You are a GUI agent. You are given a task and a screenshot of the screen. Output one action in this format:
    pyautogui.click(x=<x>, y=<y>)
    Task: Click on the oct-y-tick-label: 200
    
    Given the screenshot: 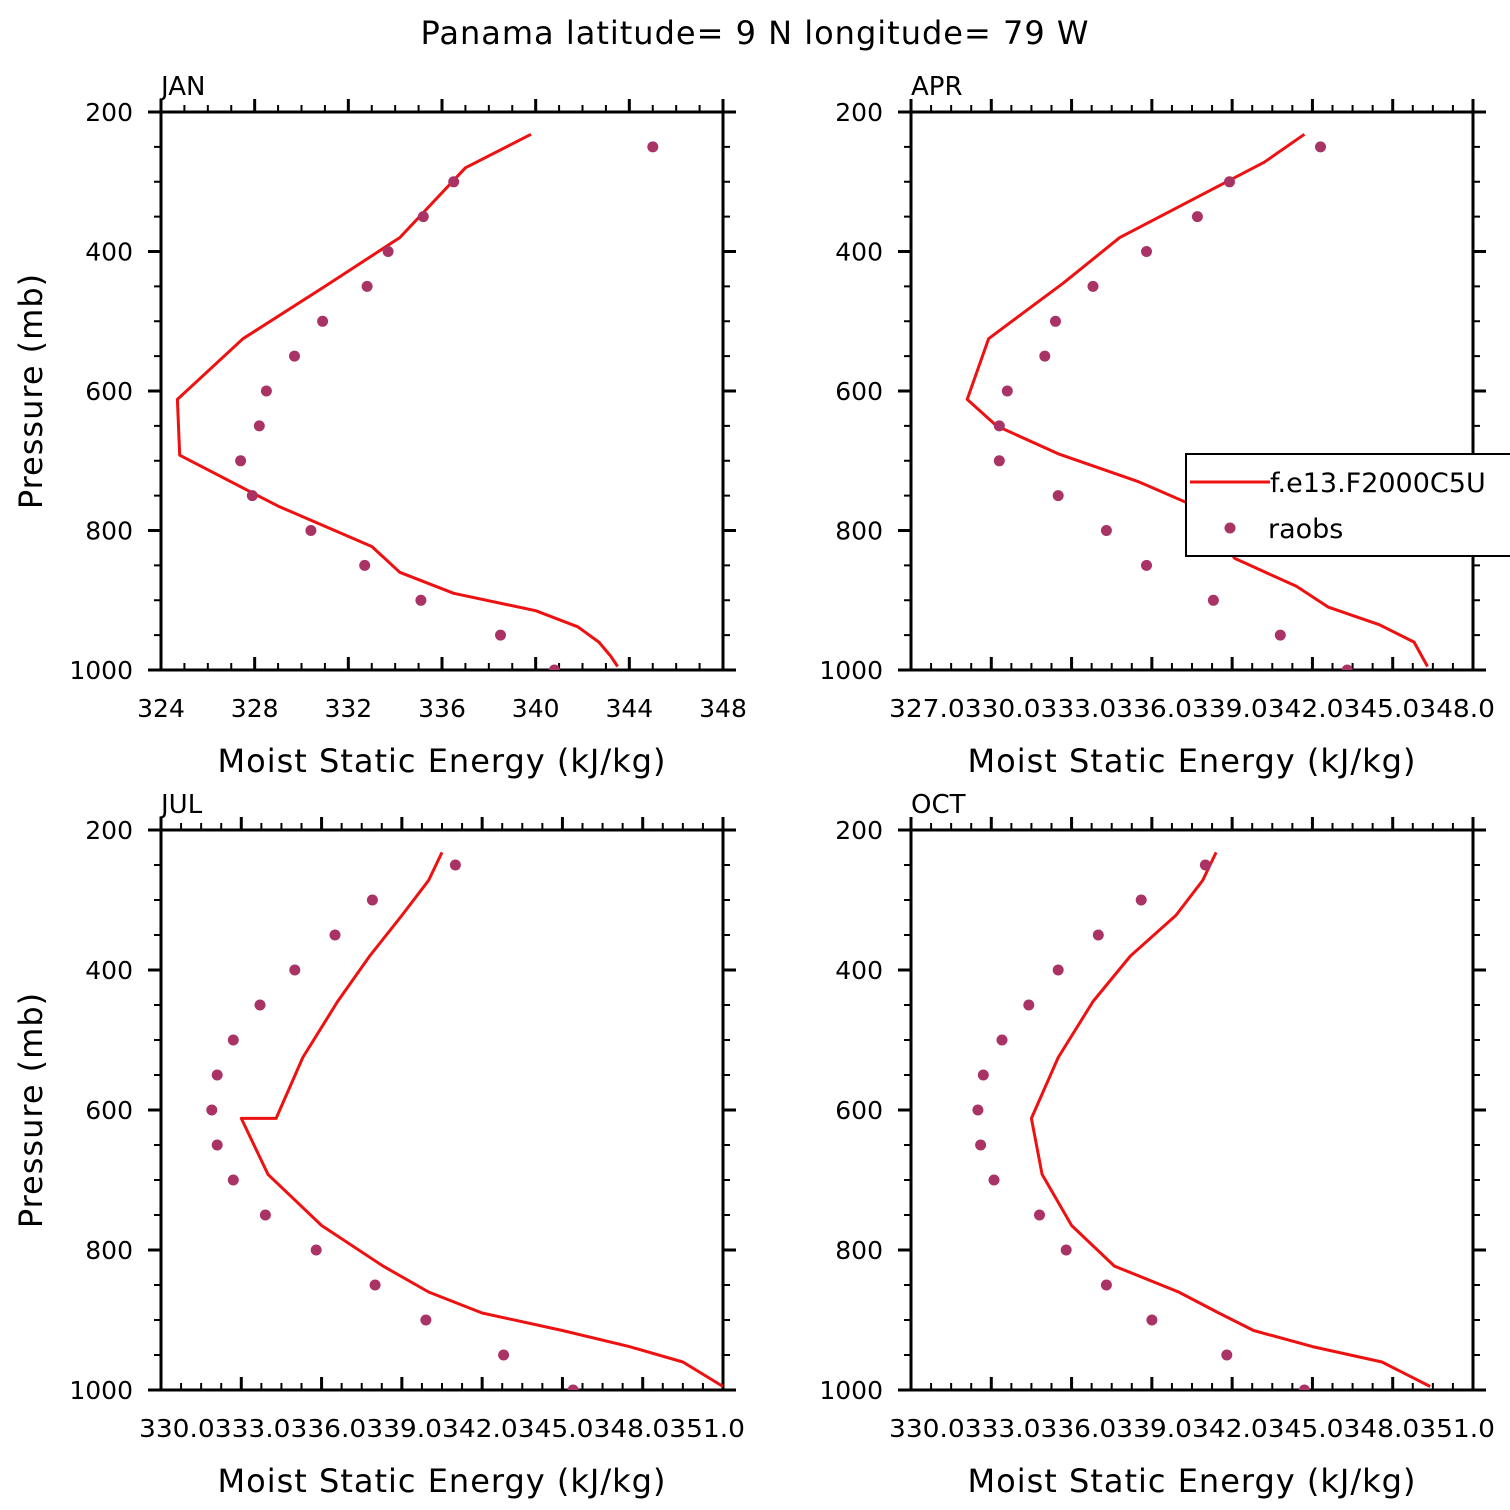 What is the action you would take?
    pyautogui.click(x=859, y=830)
    